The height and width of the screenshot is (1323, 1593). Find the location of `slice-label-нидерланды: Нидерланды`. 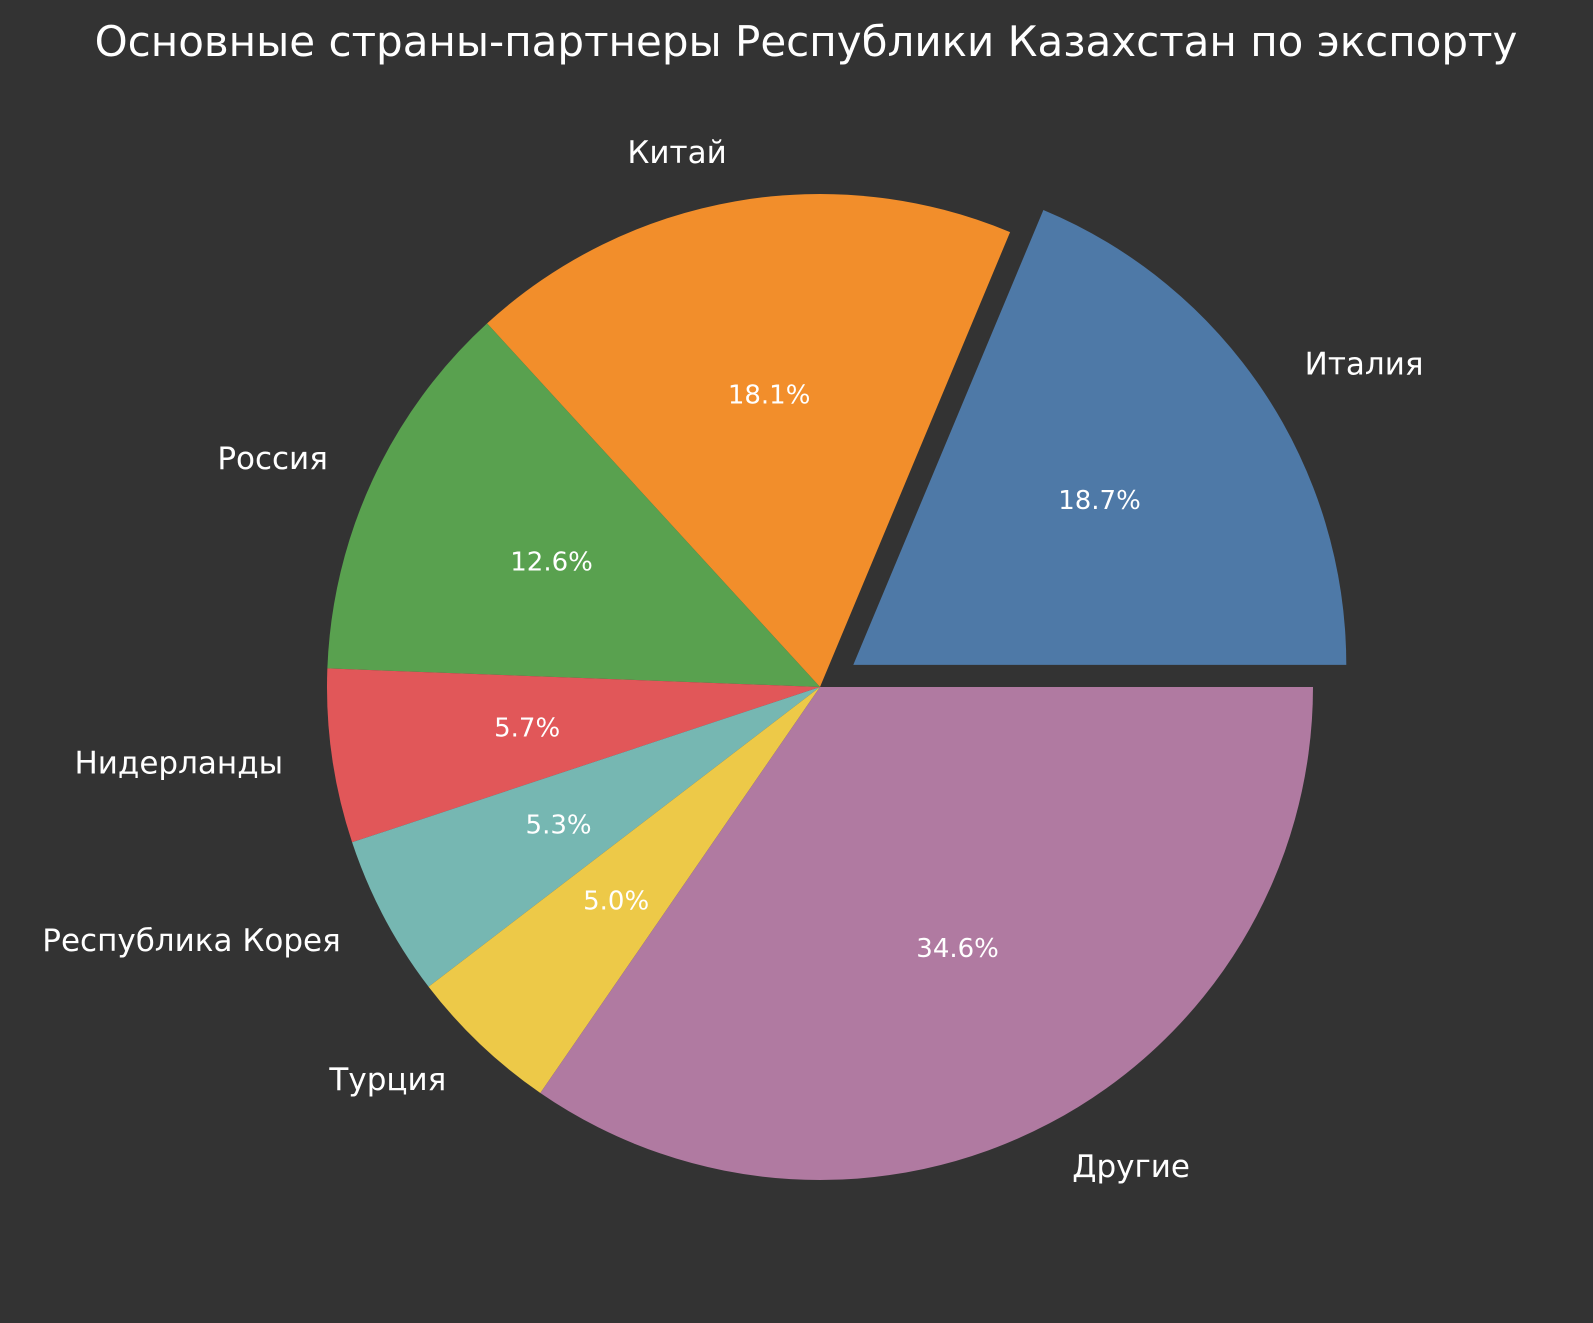

slice-label-нидерланды: Нидерланды is located at coordinates (178, 763).